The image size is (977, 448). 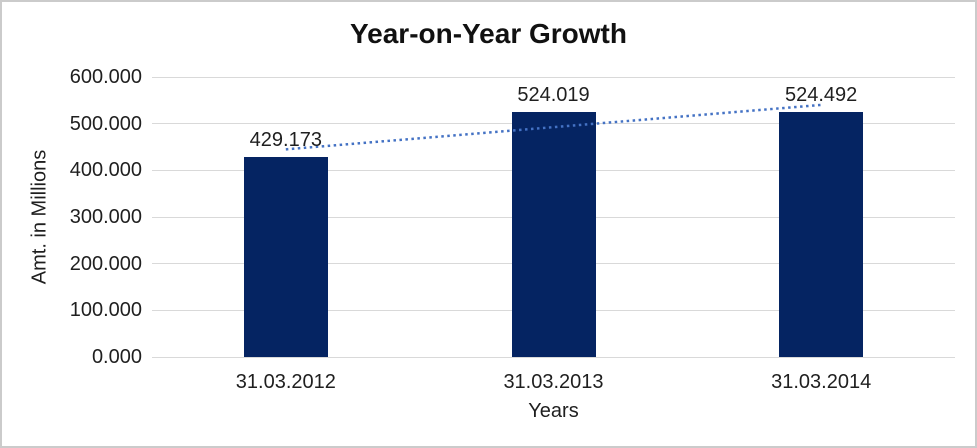 What do you see at coordinates (105, 77) in the screenshot?
I see `y-tick-label: 600.000` at bounding box center [105, 77].